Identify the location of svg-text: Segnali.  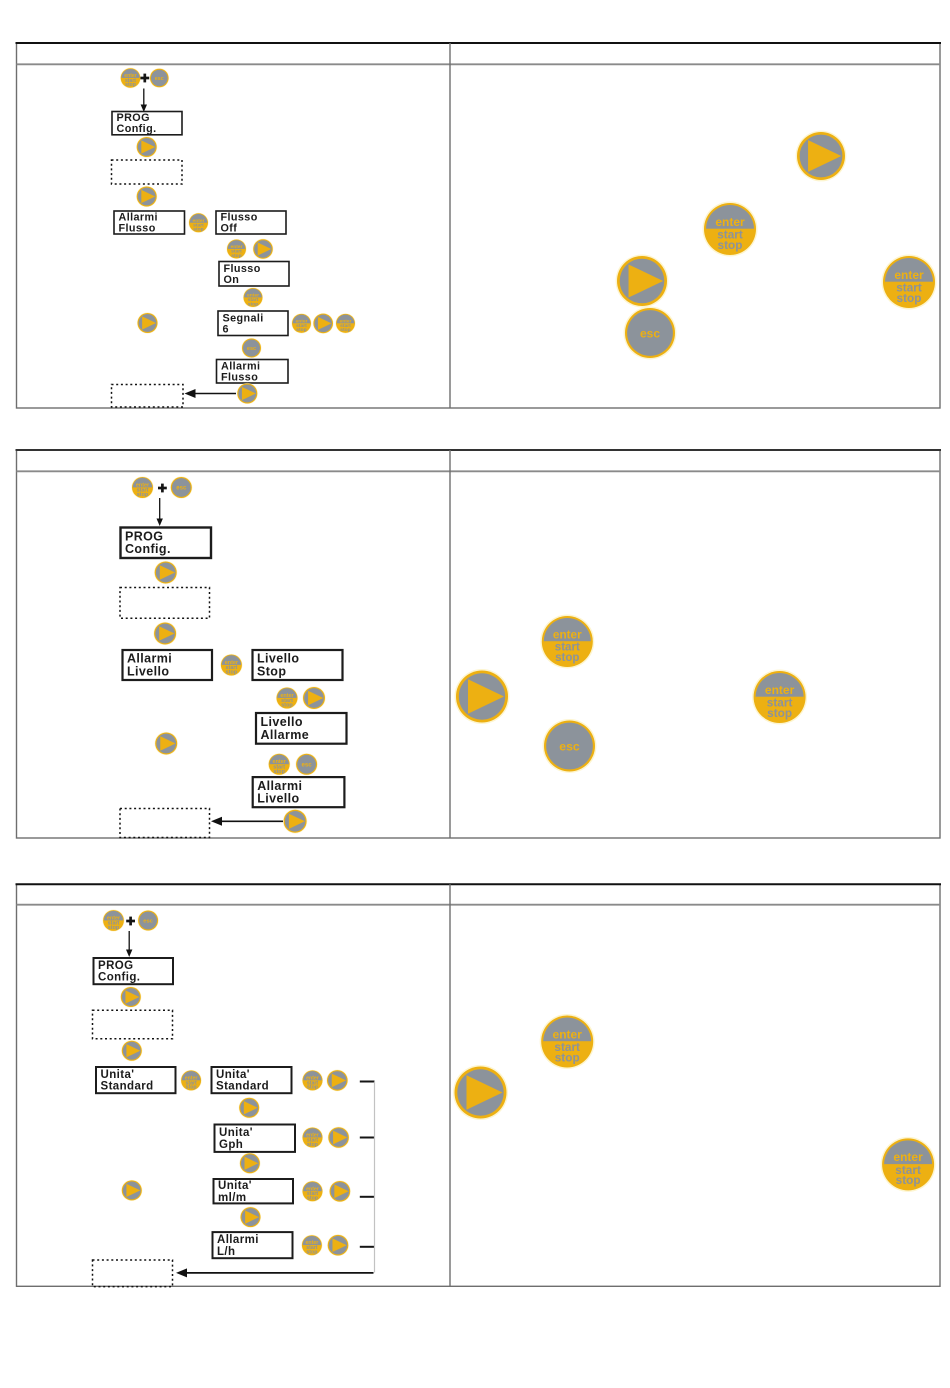
(243, 318).